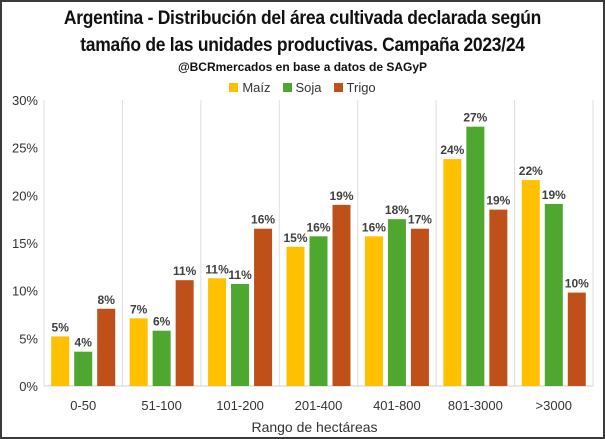  Describe the element at coordinates (139, 309) in the screenshot. I see `data-label: 7%` at that location.